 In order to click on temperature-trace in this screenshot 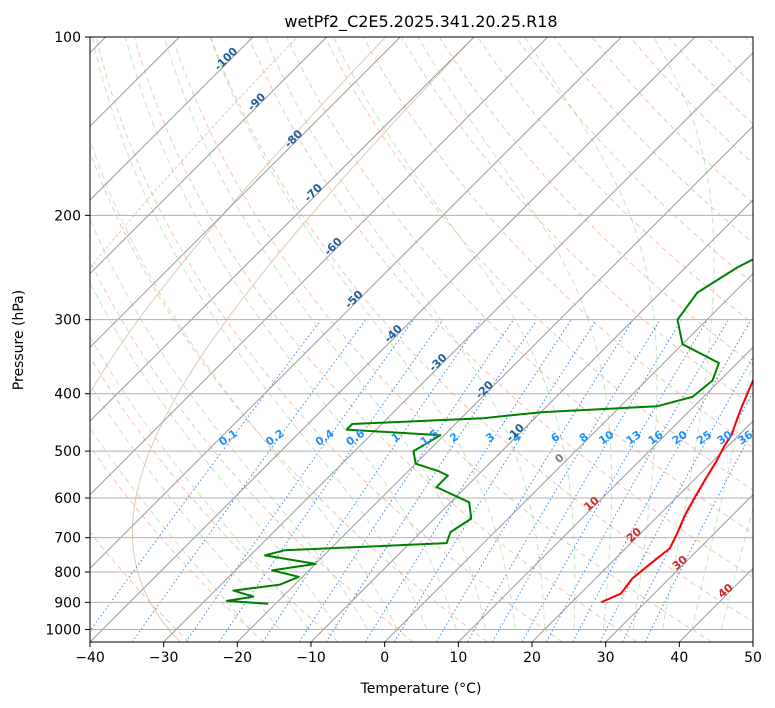, I will do `click(676, 491)`.